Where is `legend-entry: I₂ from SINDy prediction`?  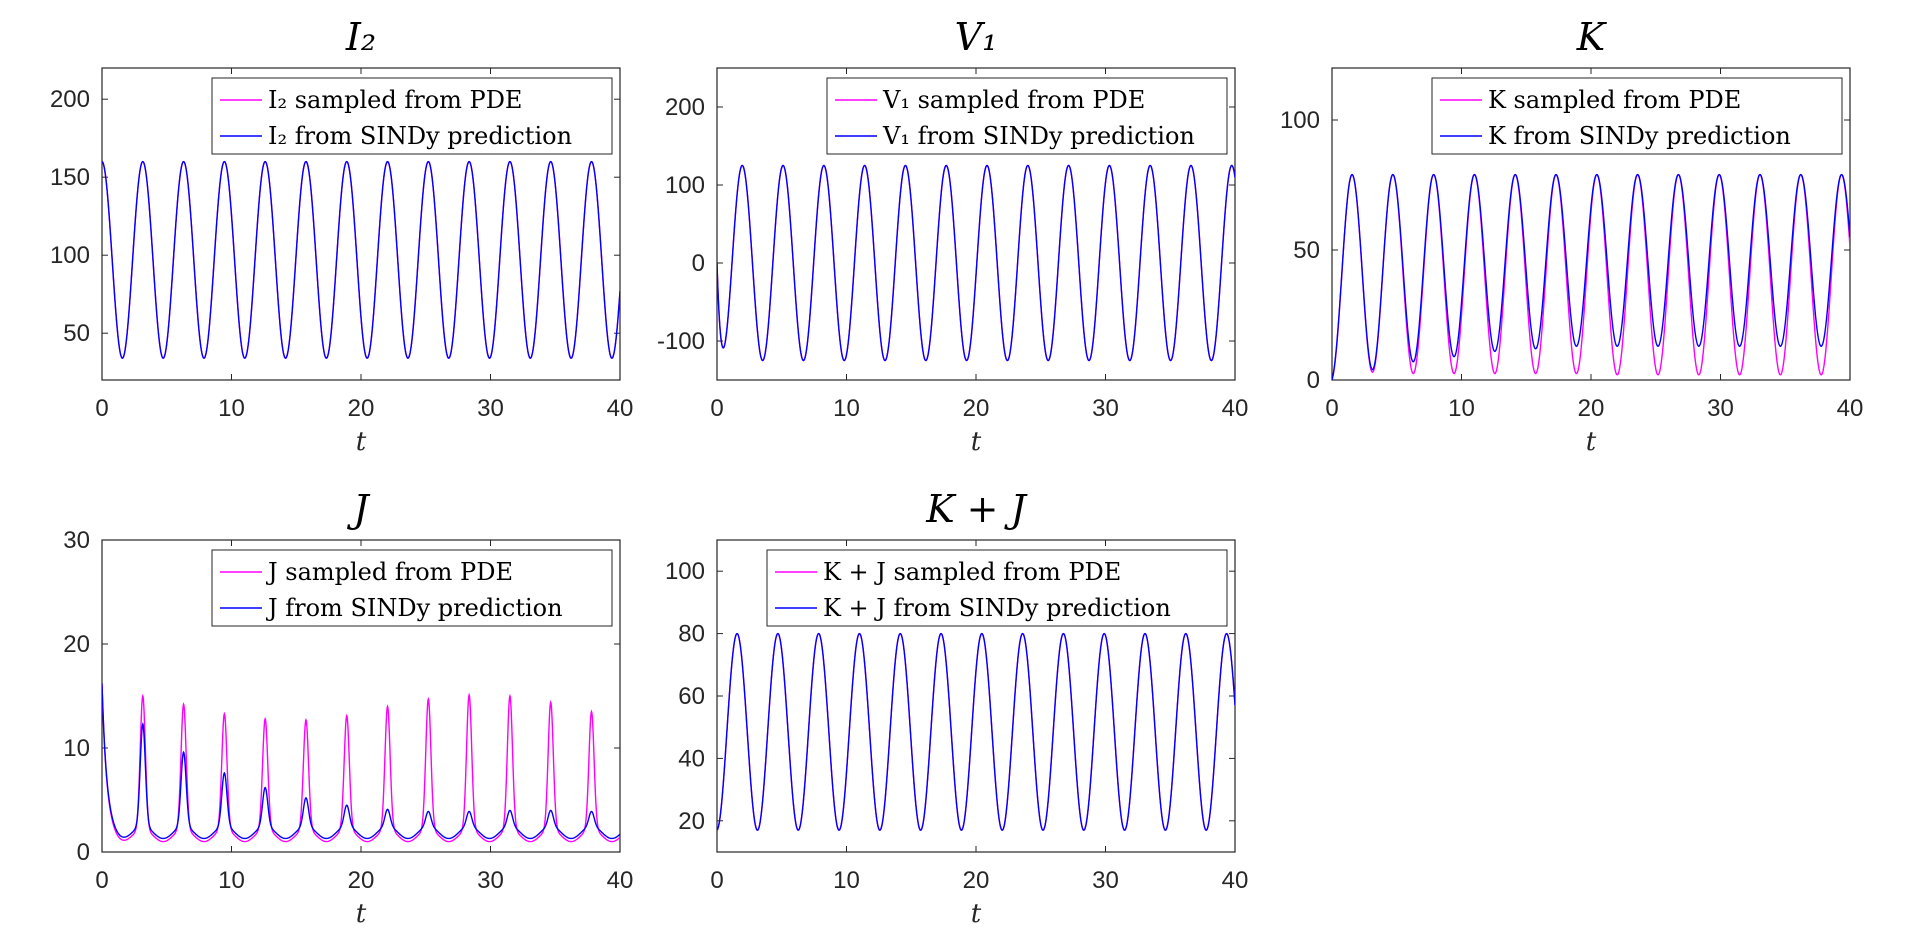
legend-entry: I₂ from SINDy prediction is located at coordinates (420, 136).